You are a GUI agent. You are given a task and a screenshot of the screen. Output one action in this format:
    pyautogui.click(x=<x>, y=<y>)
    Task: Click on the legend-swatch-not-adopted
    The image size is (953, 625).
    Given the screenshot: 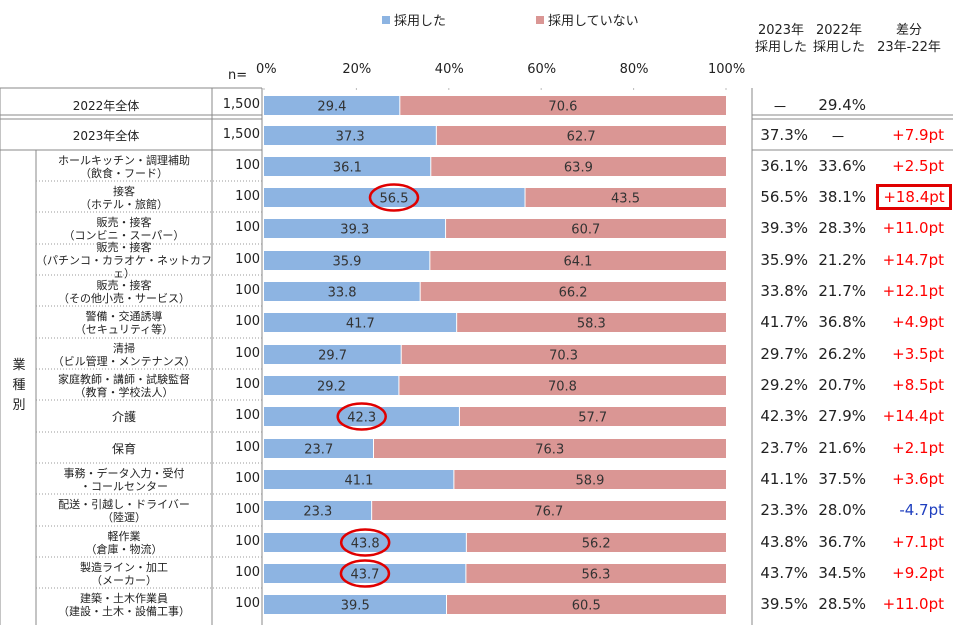 What is the action you would take?
    pyautogui.click(x=540, y=20)
    